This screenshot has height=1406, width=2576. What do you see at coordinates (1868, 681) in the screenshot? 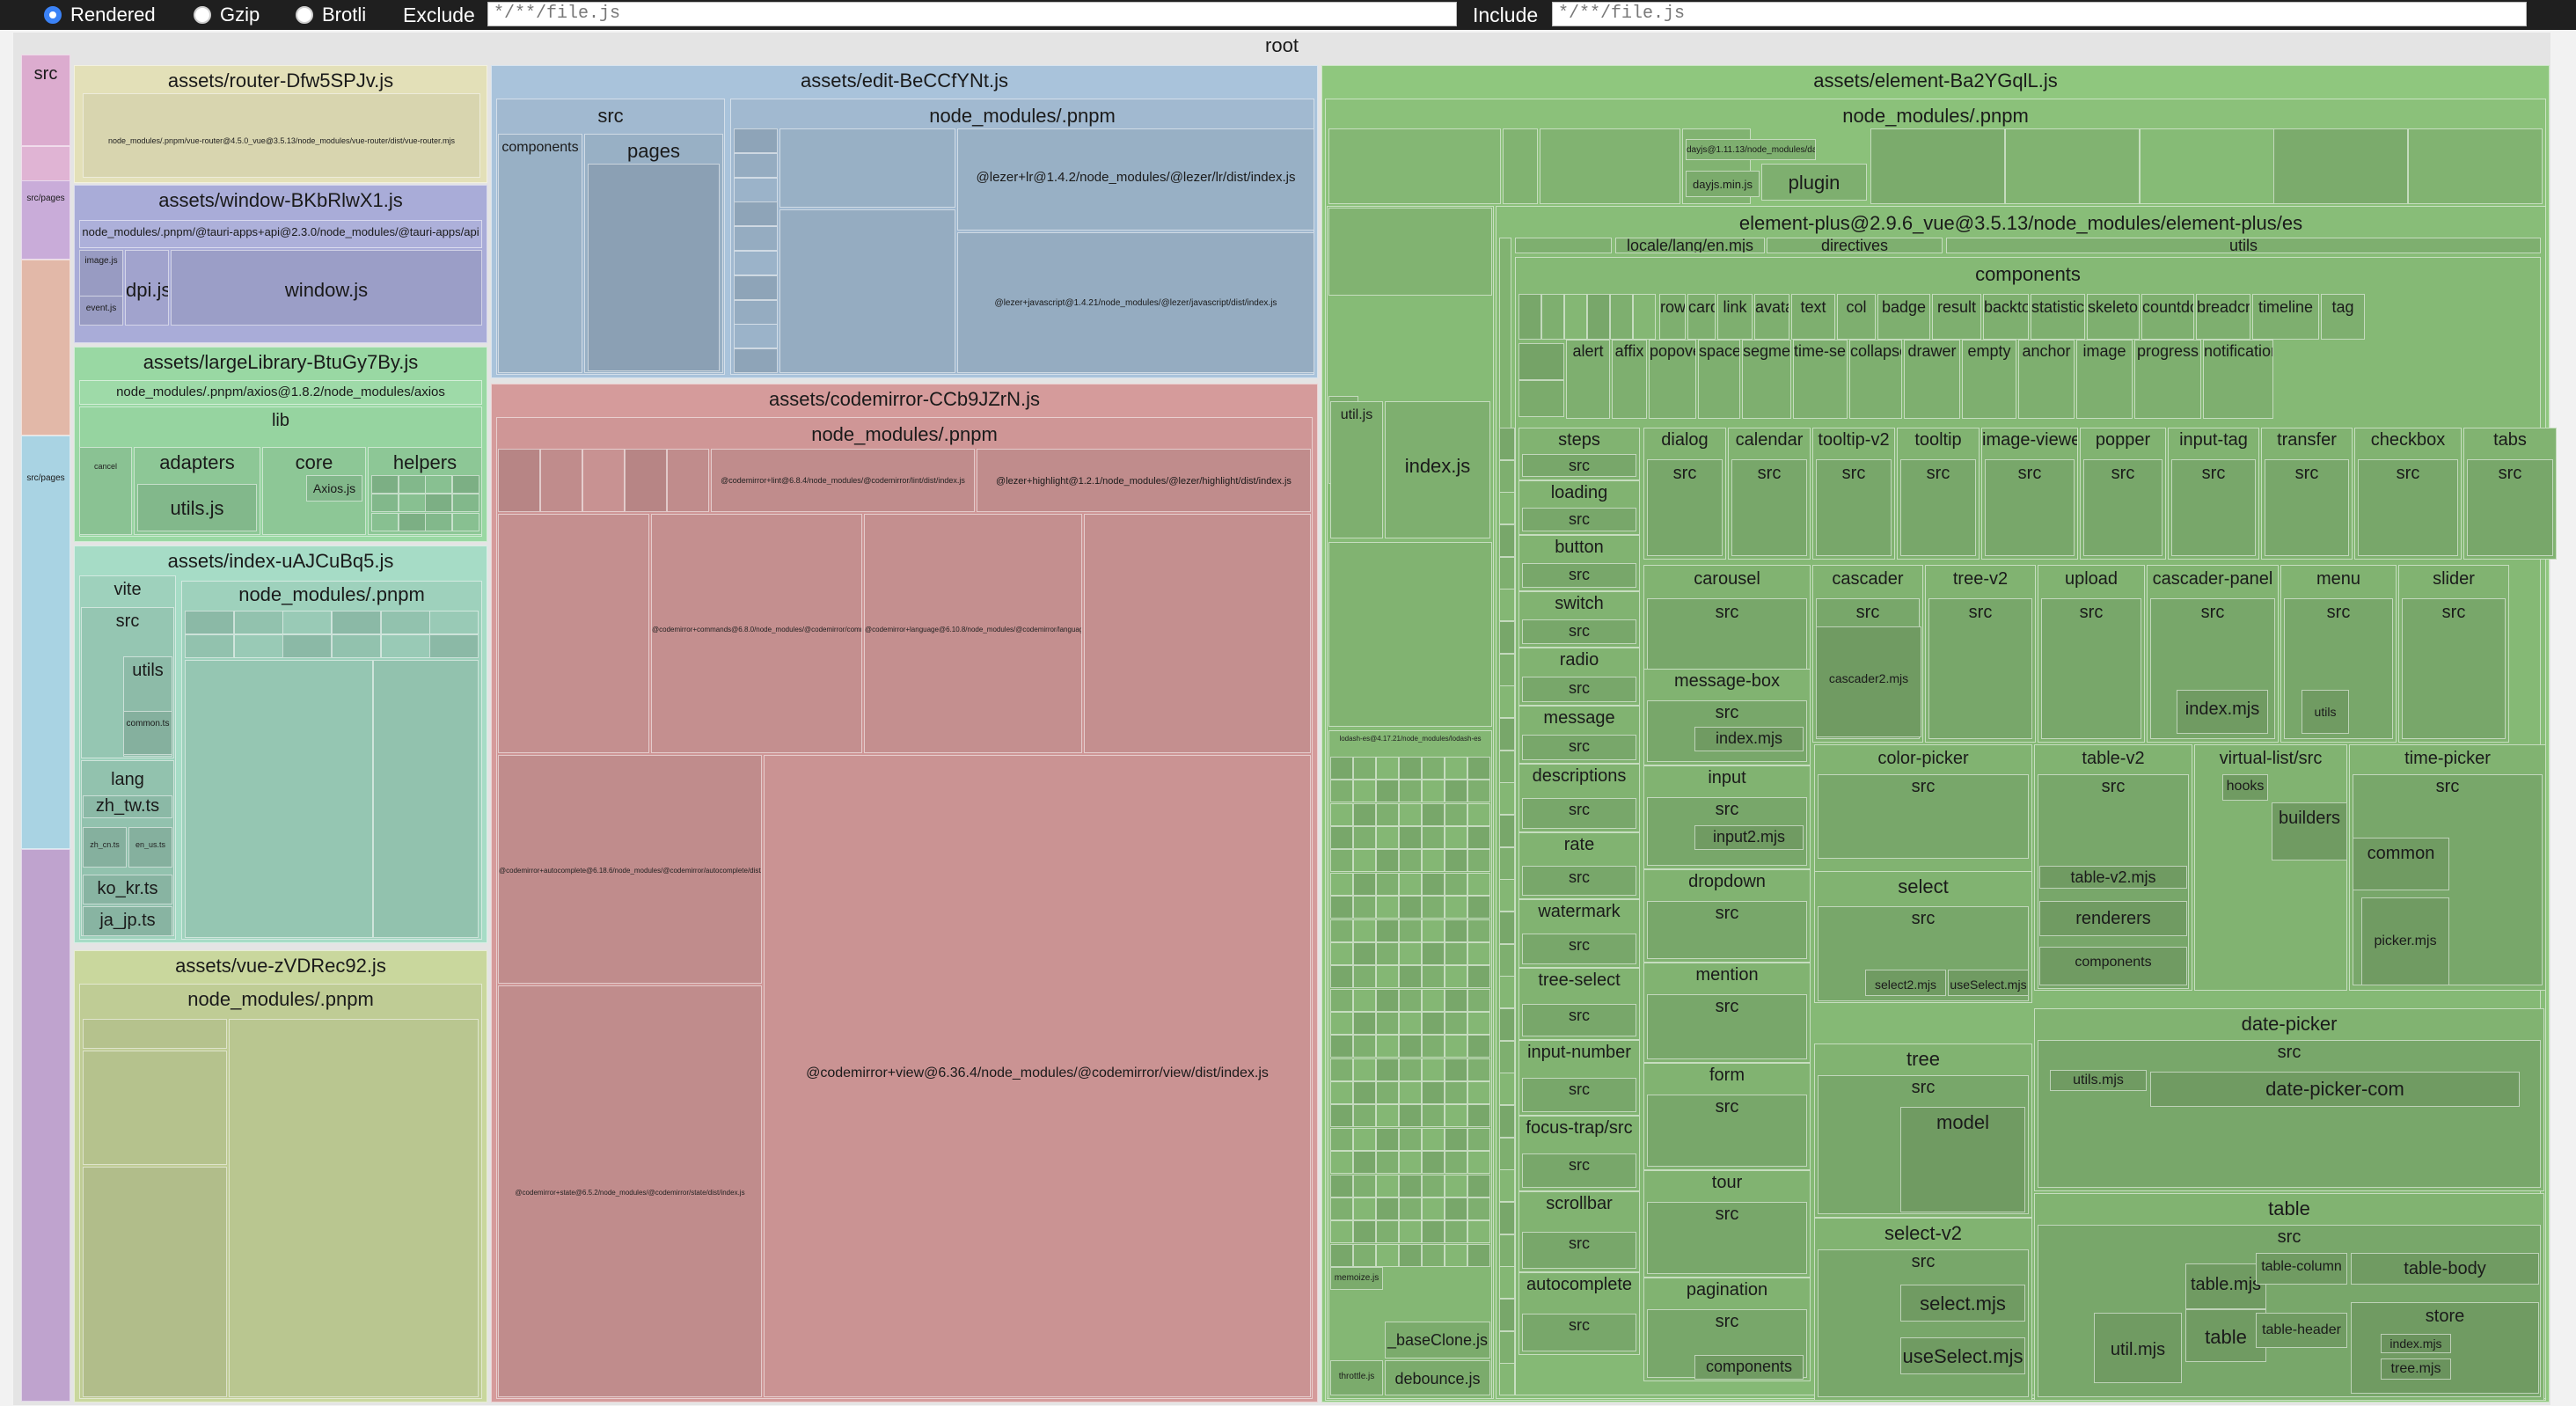
I see `element-cascader2: cascader2.mjs` at bounding box center [1868, 681].